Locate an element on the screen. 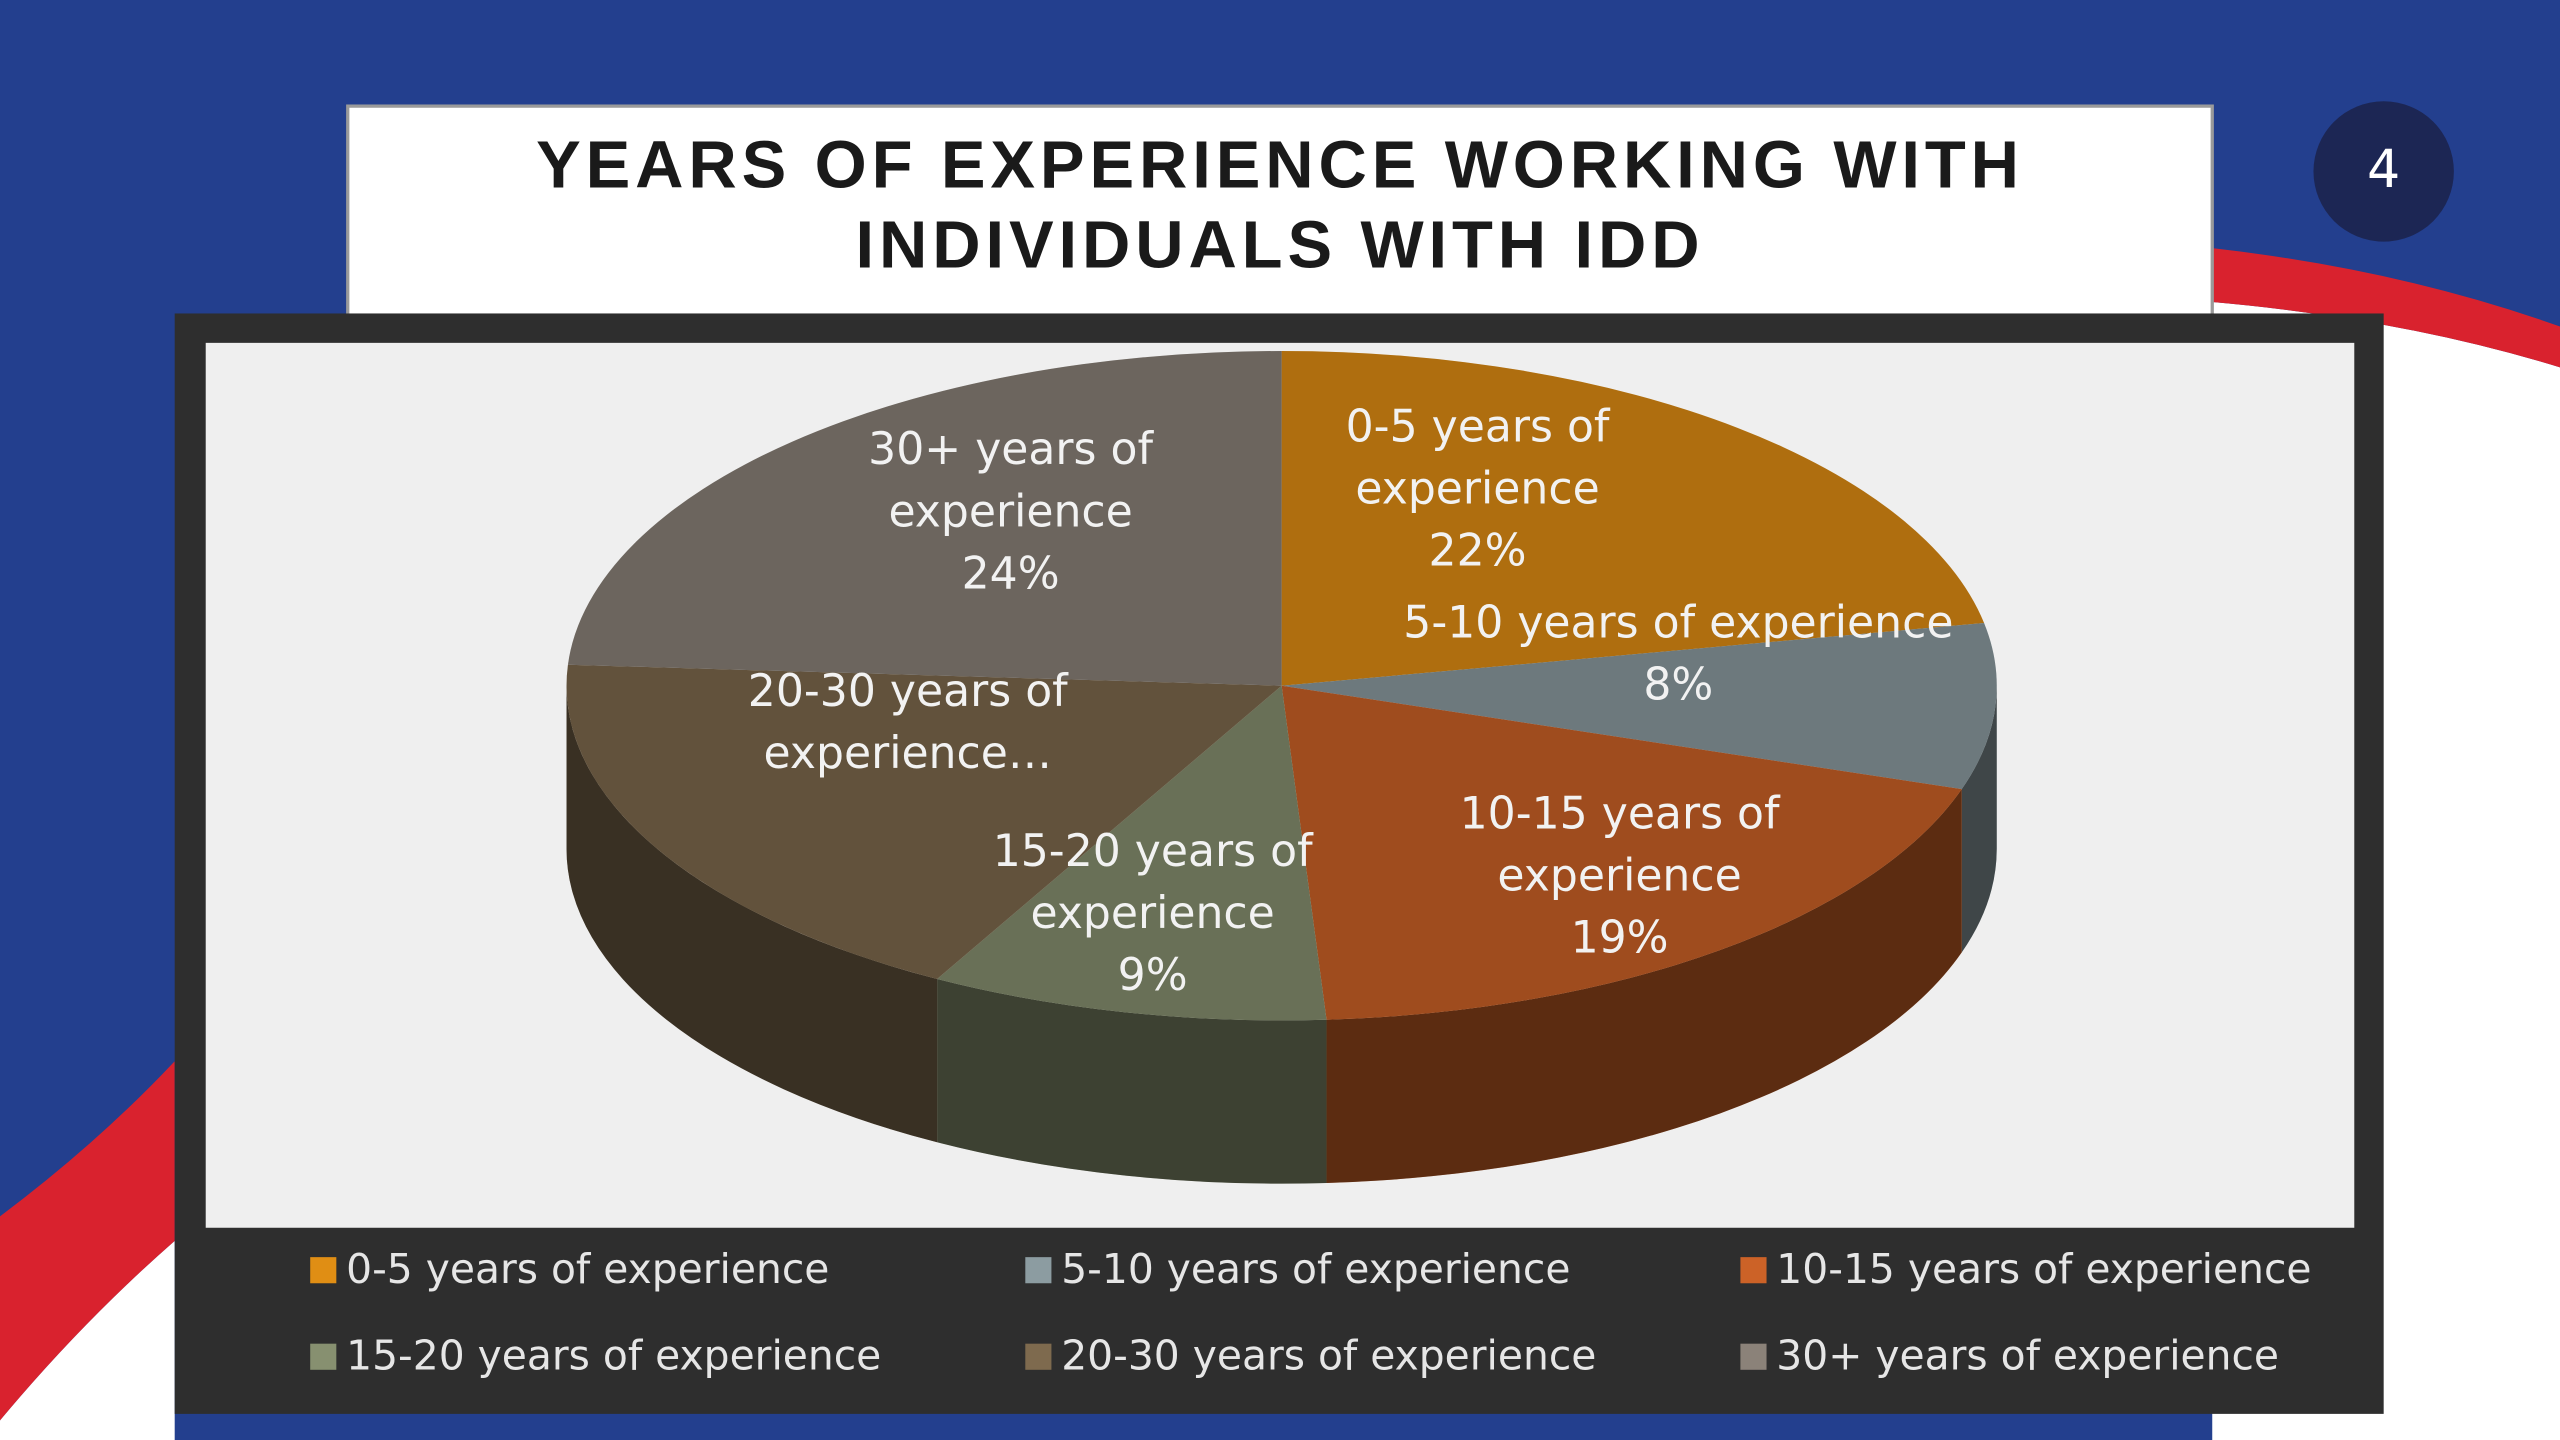 This screenshot has height=1440, width=2560. data-label: 0-5 years of is located at coordinates (1478, 426).